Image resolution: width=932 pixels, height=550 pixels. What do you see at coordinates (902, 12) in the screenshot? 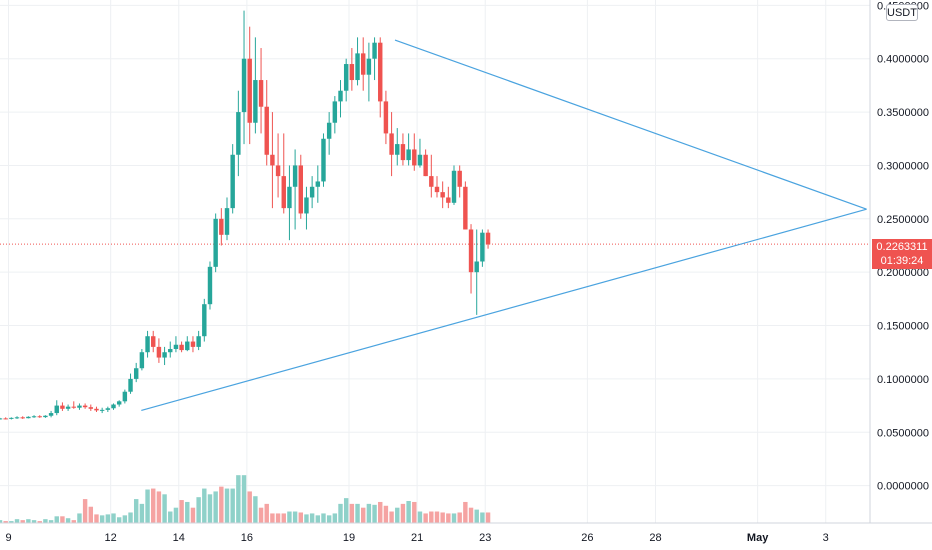
I see `currency-badge: USDT` at bounding box center [902, 12].